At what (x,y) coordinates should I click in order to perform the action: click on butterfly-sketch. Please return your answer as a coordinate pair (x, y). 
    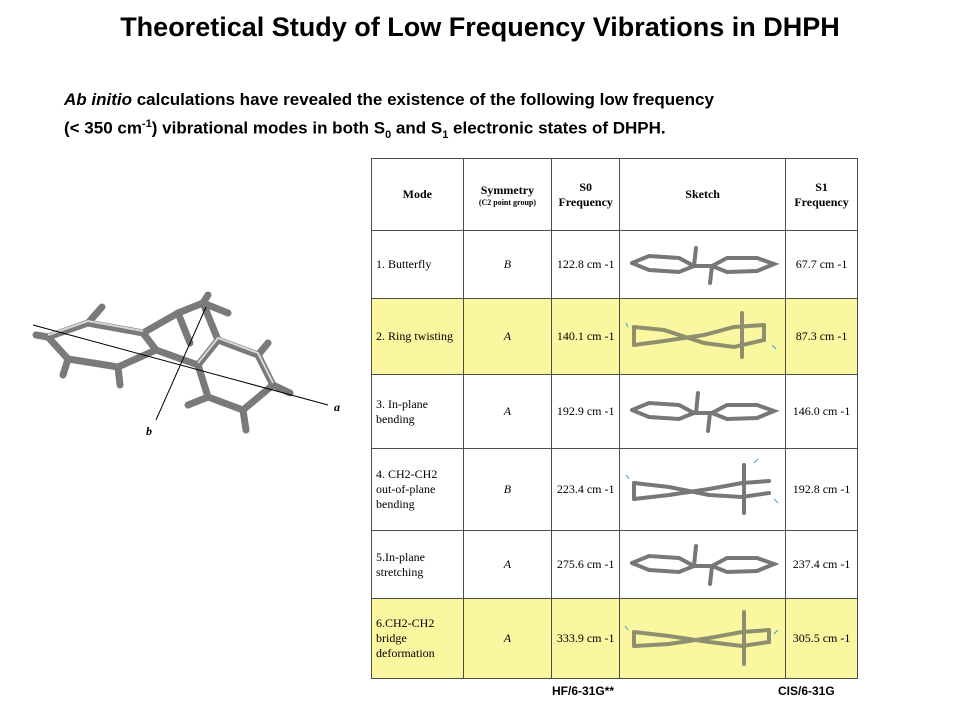
    Looking at the image, I should click on (704, 265).